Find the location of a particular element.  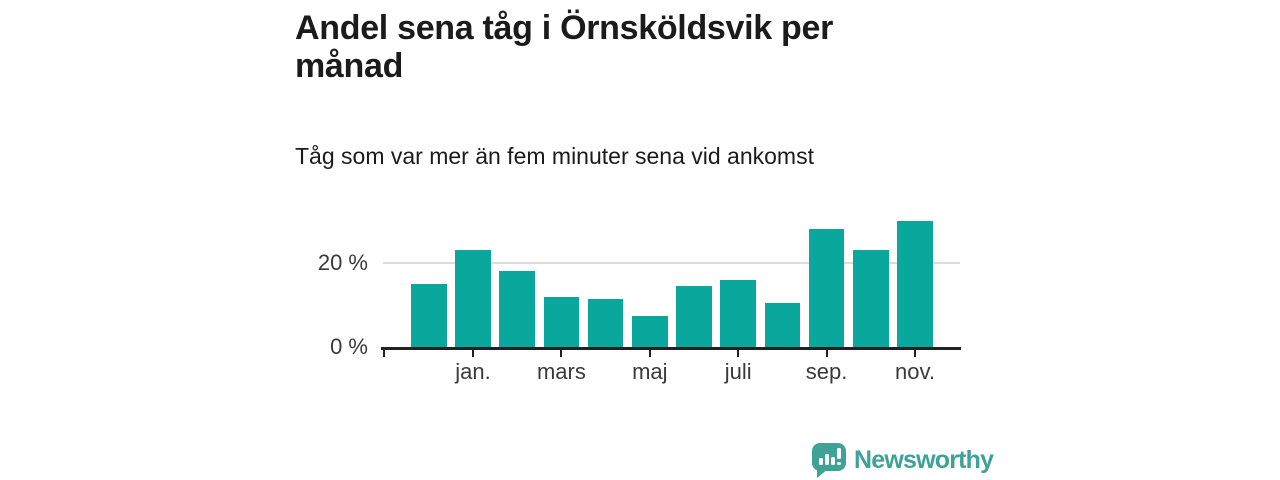

bar-feb is located at coordinates (517, 309).